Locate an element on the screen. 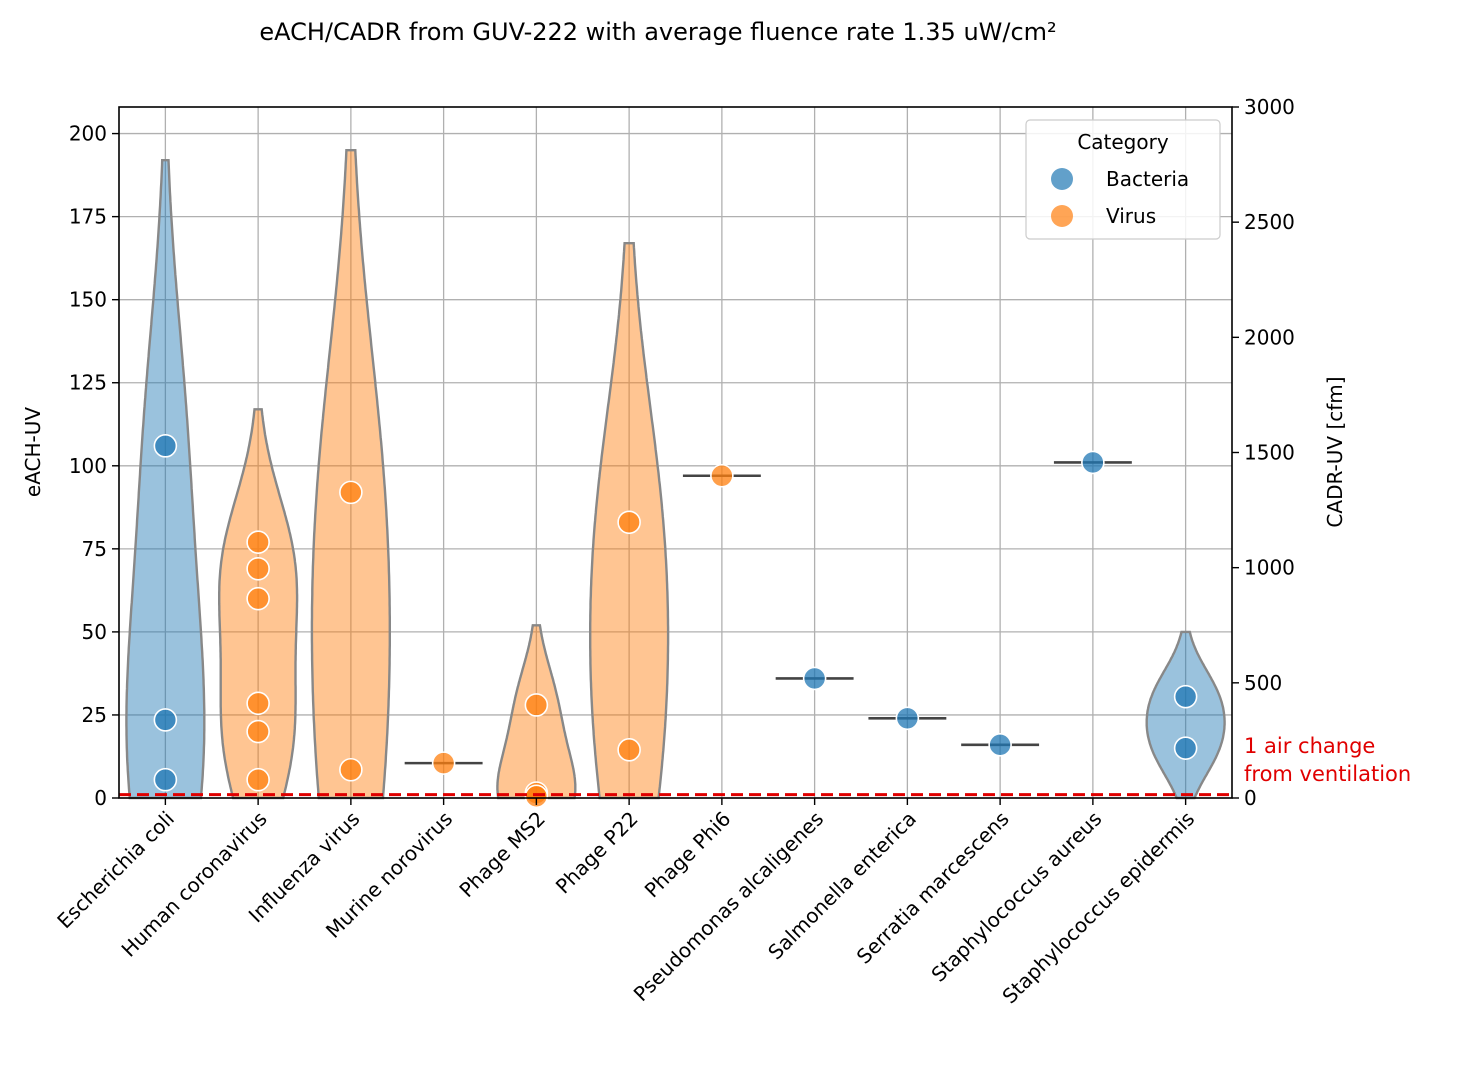  y2-tick-label-3000: 3000 is located at coordinates (1269, 107).